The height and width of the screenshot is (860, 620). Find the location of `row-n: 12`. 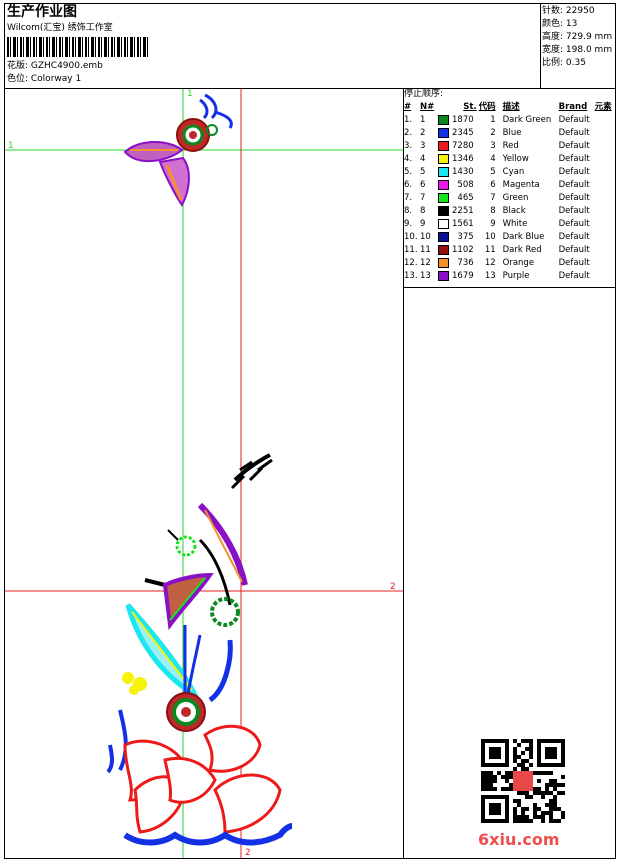

row-n: 12 is located at coordinates (425, 263).